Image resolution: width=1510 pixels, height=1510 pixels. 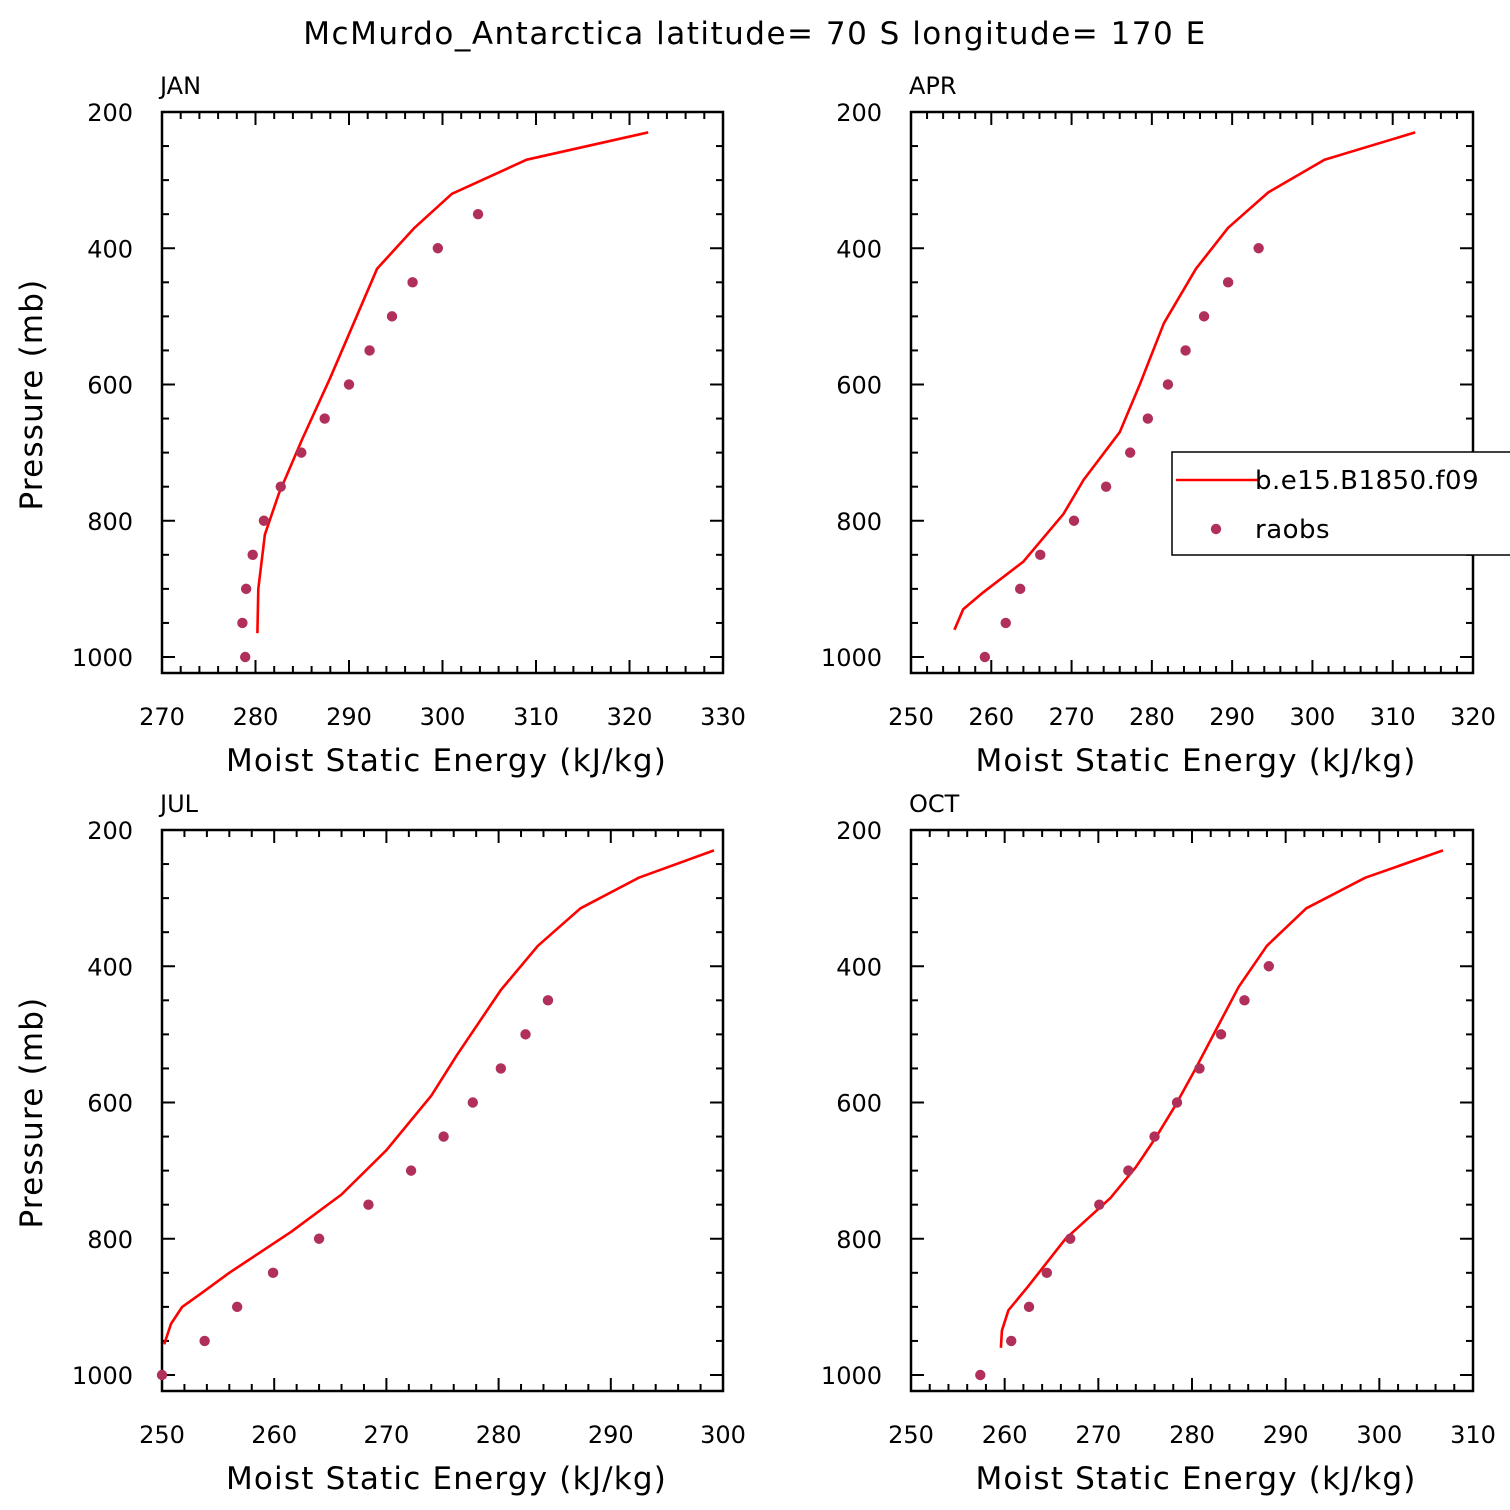 I want to click on panel-title: APR, so click(x=933, y=86).